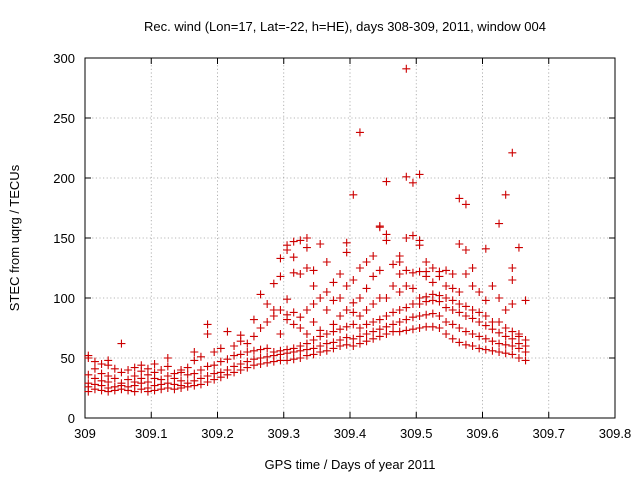 The height and width of the screenshot is (480, 640). I want to click on y-axis-label: STEC from uqrg / TECUs, so click(14, 237).